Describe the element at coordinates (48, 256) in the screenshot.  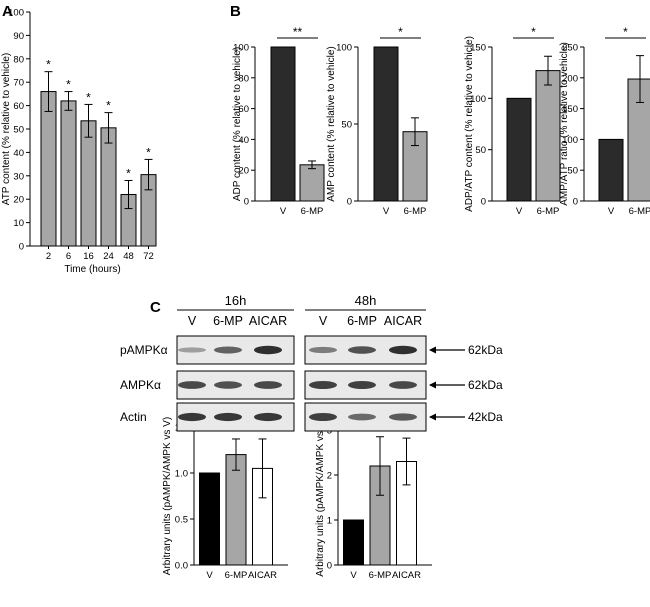
I see `x-tick-label: 2` at that location.